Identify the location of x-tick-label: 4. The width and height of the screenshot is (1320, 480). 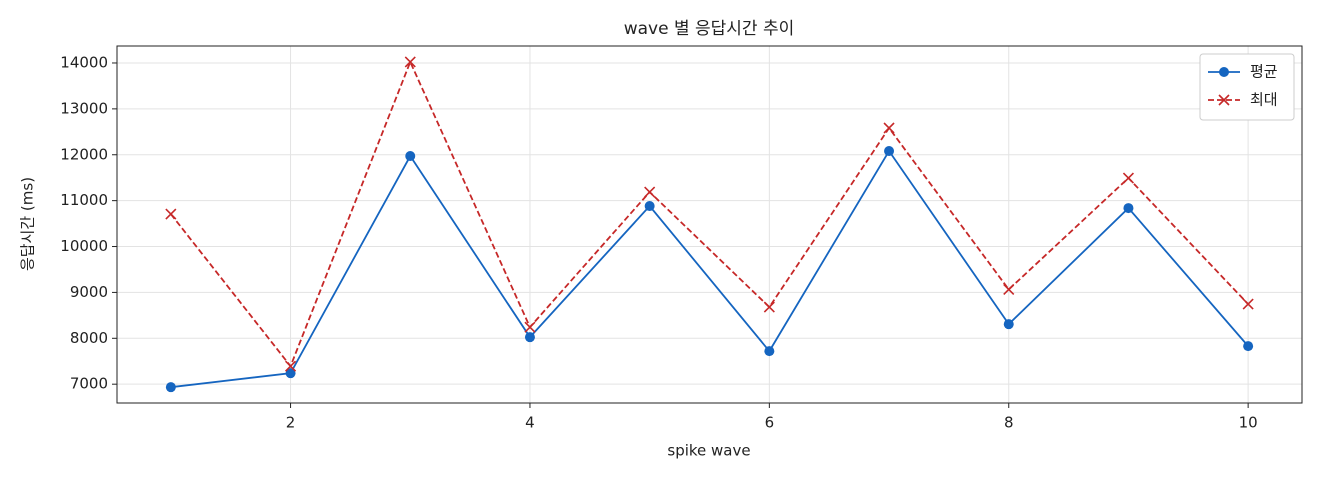
(530, 423).